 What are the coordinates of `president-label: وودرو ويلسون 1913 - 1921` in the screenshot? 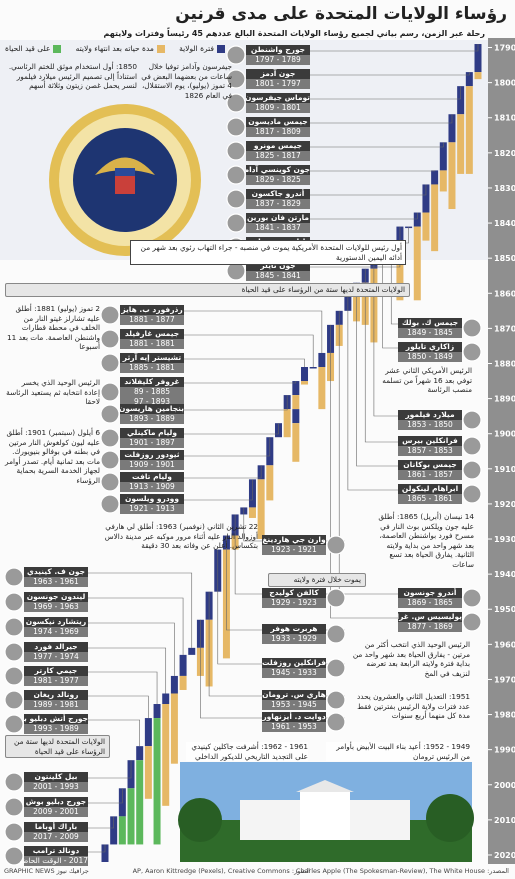 It's located at (152, 504).